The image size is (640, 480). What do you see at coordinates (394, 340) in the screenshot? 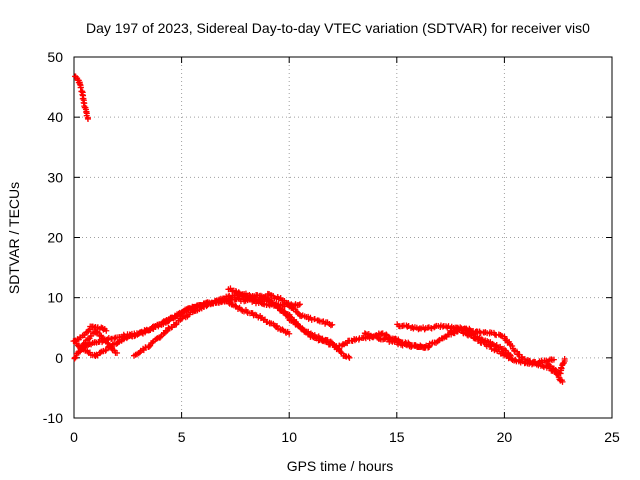
I see `data-track-track-j` at bounding box center [394, 340].